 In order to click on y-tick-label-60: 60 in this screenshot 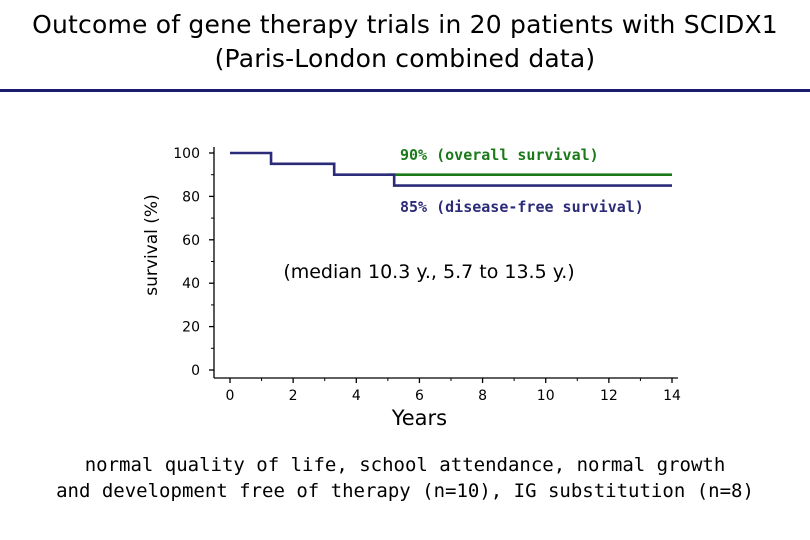, I will do `click(191, 241)`.